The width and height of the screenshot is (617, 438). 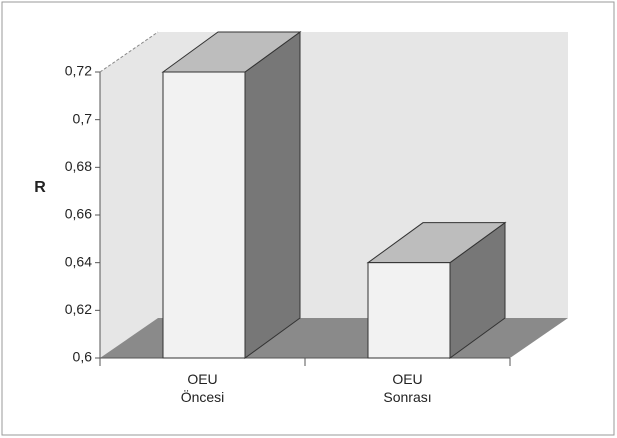 What do you see at coordinates (40, 187) in the screenshot?
I see `y-axis-label: R` at bounding box center [40, 187].